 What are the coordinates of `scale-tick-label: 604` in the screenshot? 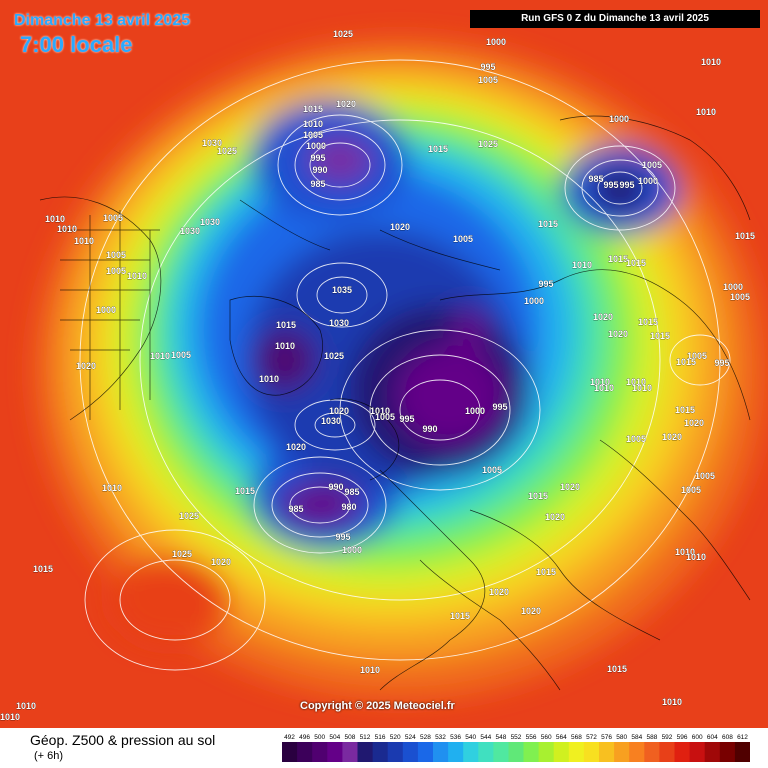 It's located at (712, 737).